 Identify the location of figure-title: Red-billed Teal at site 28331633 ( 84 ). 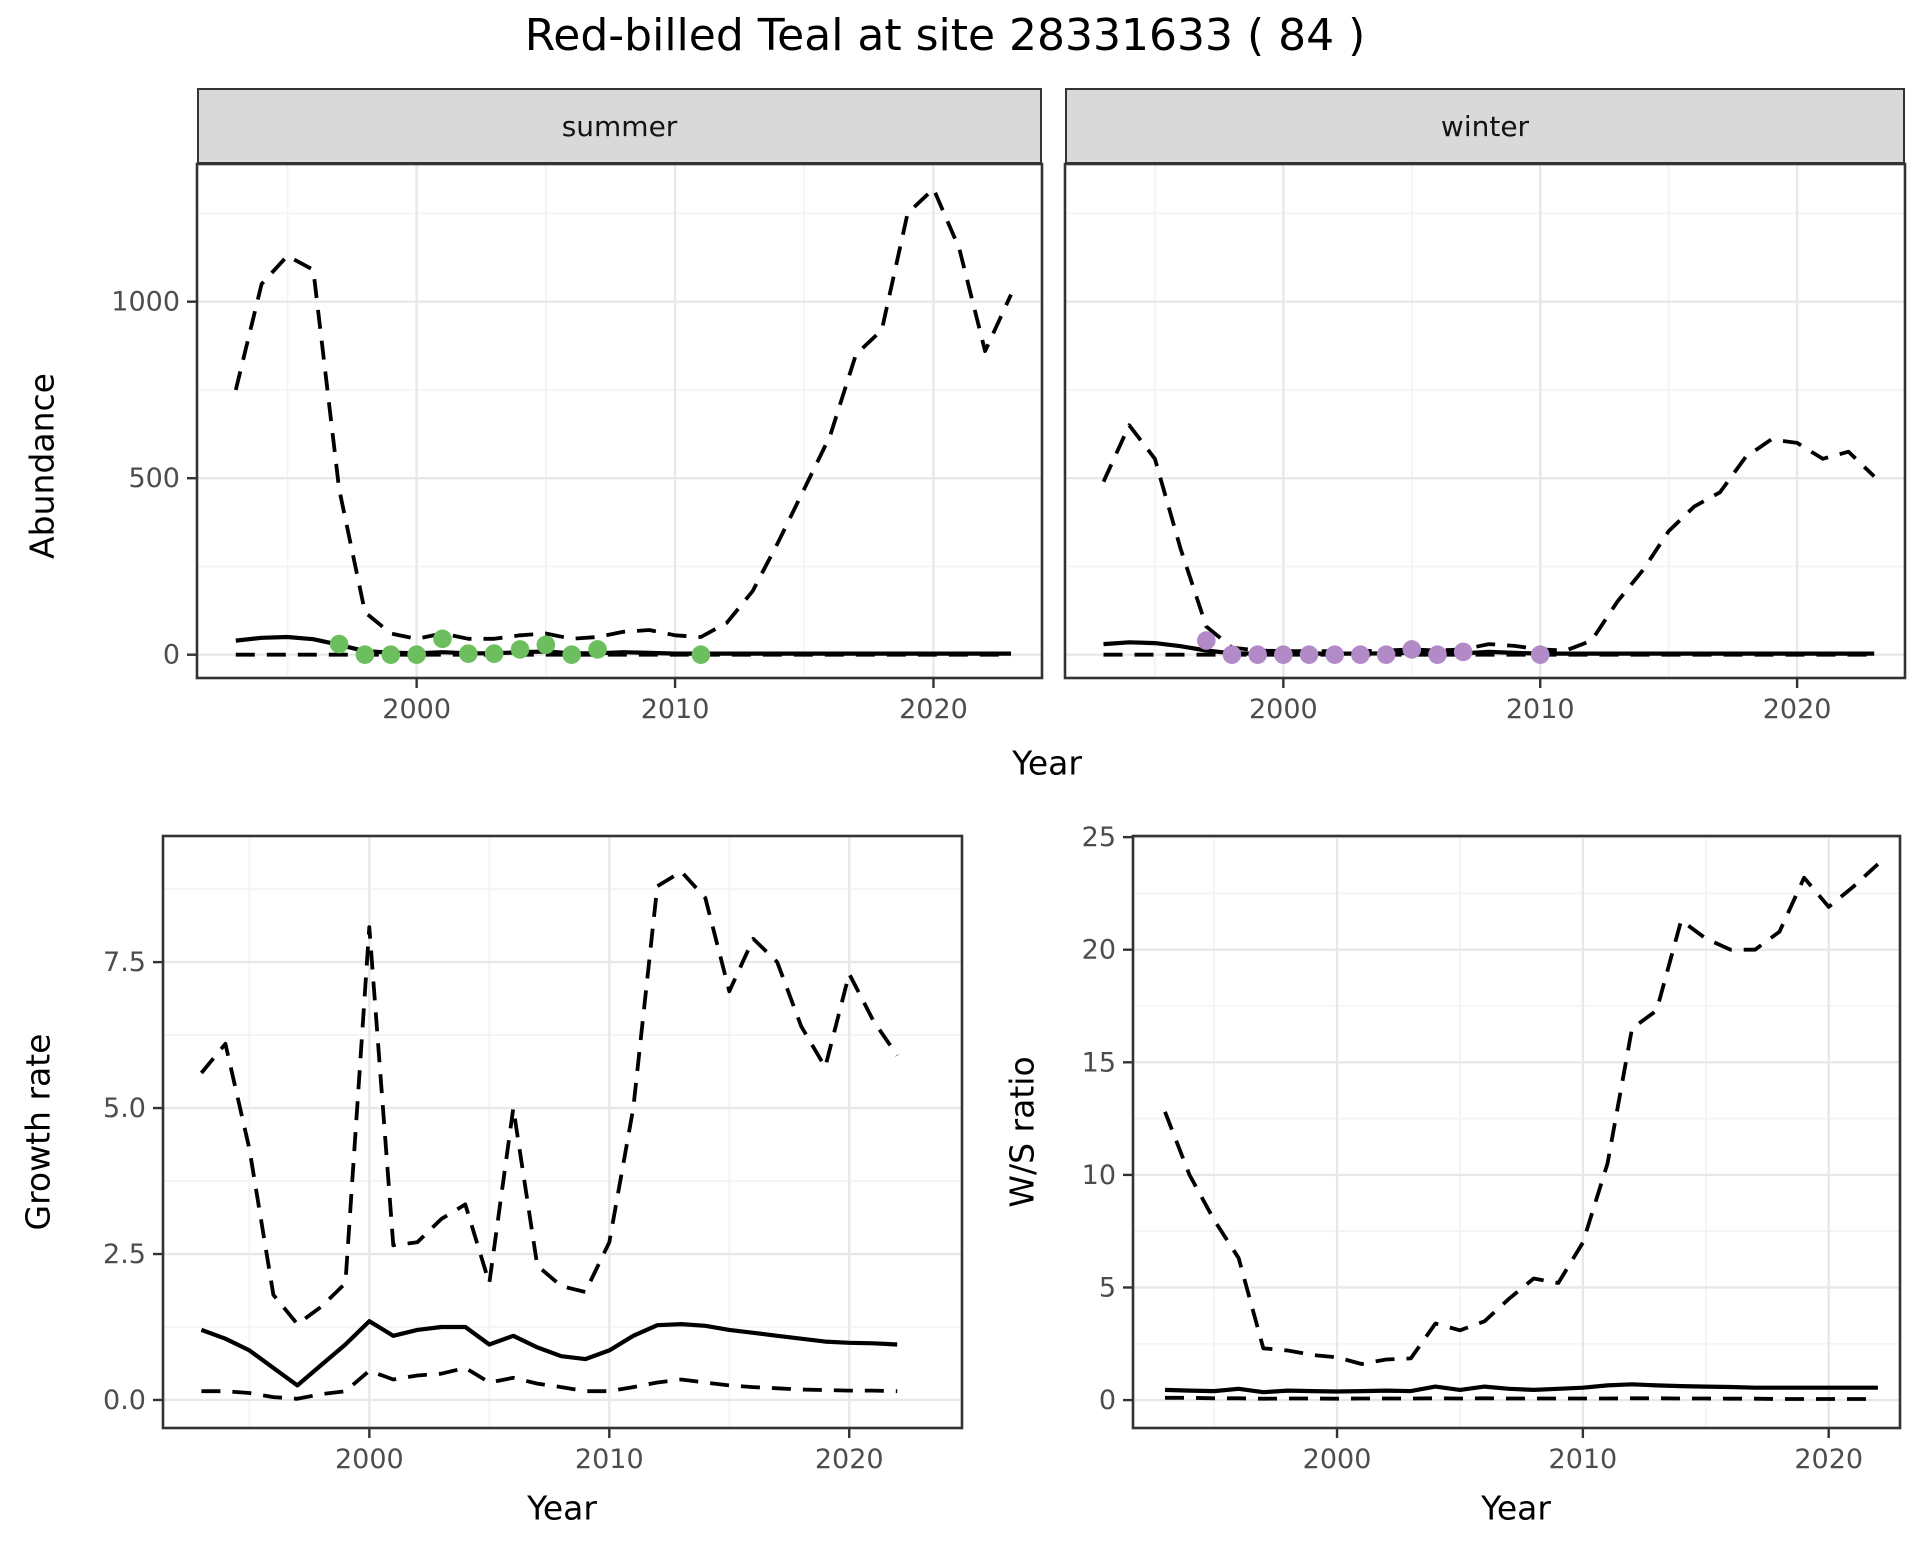
(945, 35).